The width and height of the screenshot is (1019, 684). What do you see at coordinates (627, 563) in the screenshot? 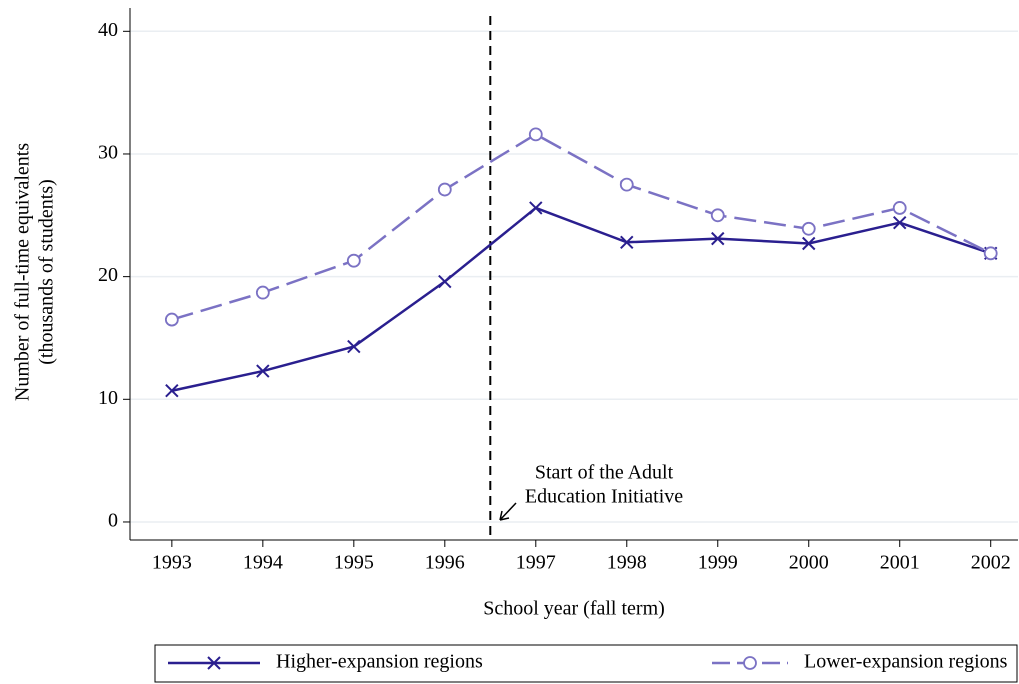
I see `x-tick-label: 1998` at bounding box center [627, 563].